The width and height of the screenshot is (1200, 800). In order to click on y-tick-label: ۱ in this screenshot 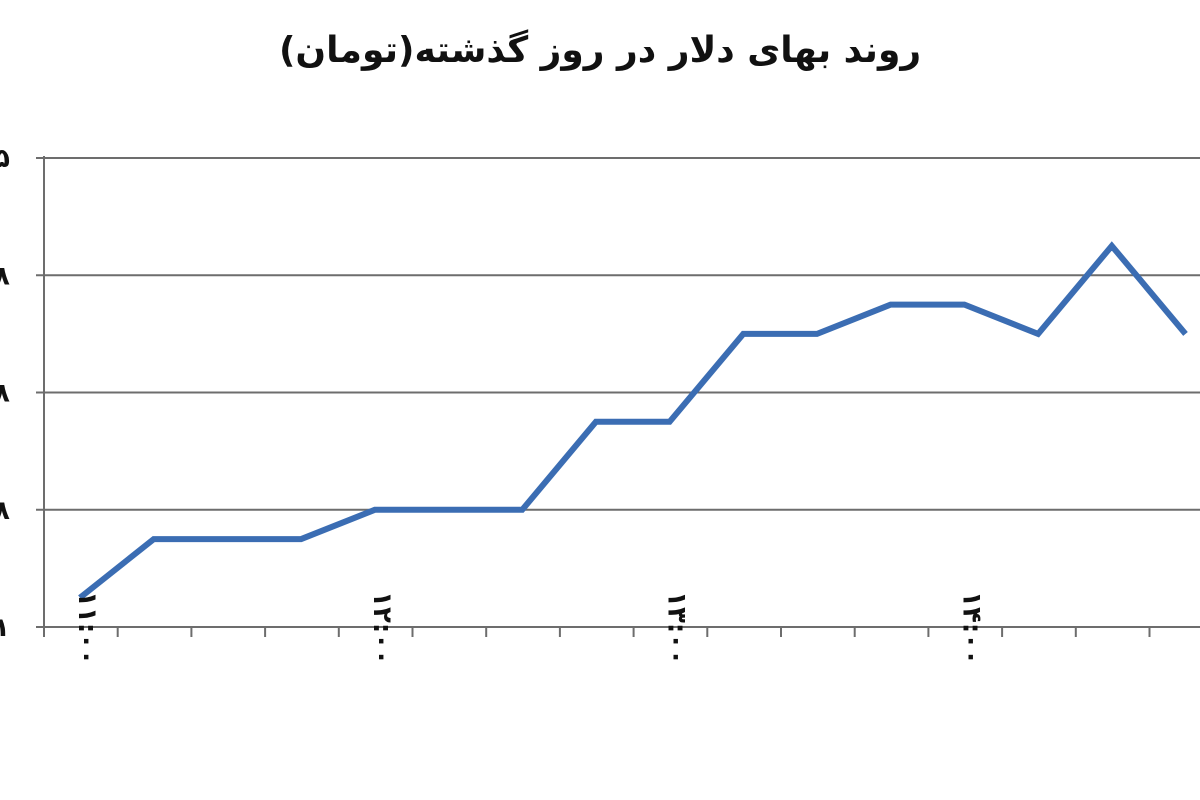, I will do `click(5, 628)`.